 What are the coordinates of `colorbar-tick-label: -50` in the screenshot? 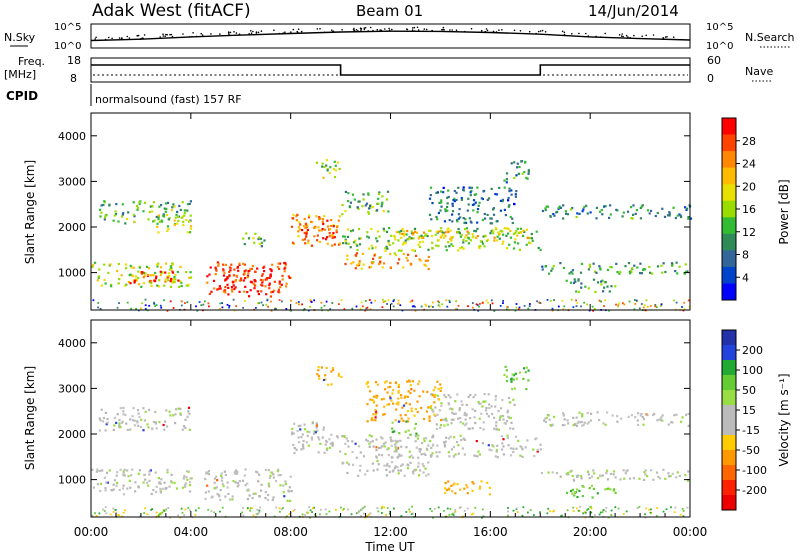 It's located at (751, 450).